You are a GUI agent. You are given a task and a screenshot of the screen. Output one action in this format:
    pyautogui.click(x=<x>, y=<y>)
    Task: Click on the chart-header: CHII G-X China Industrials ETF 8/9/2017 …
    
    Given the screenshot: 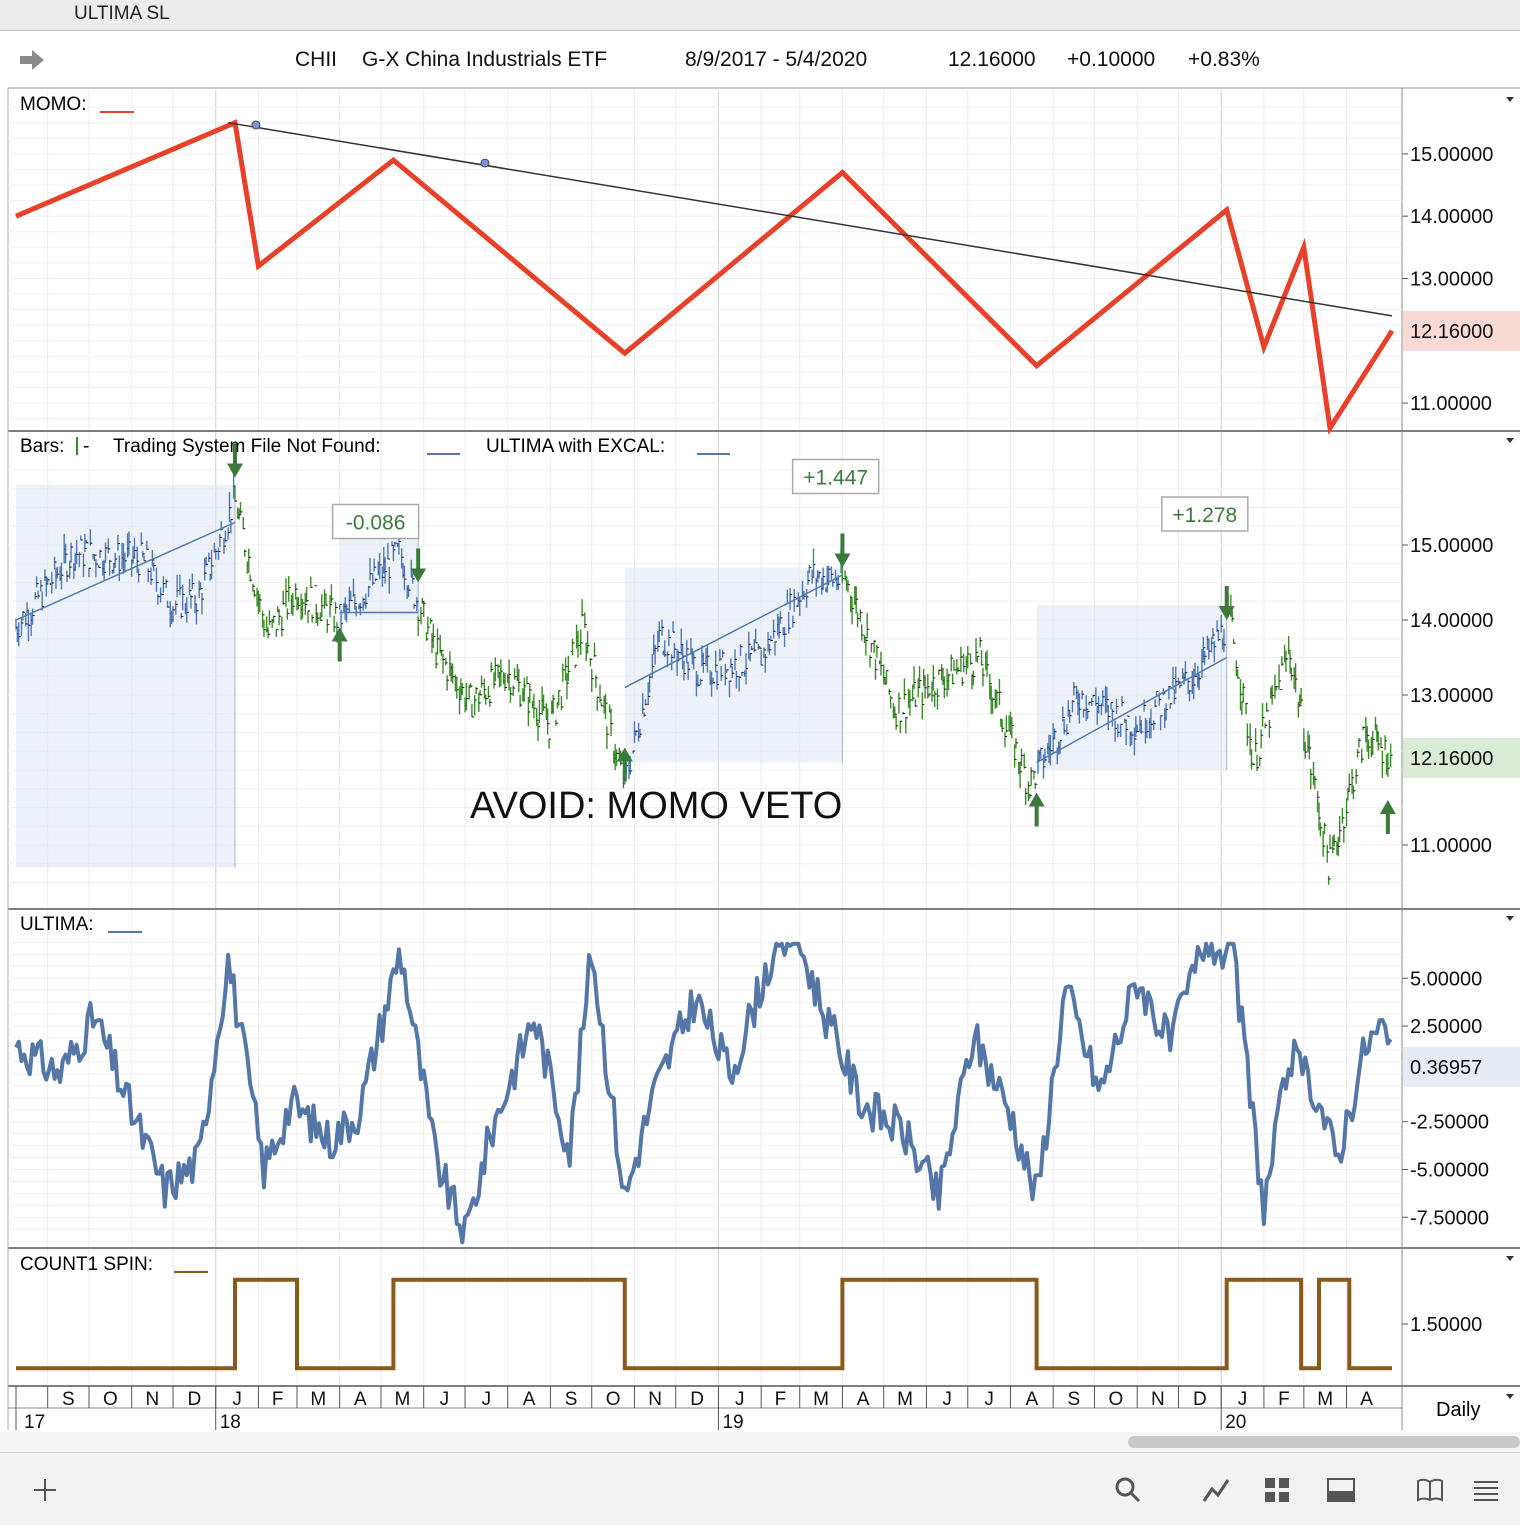 What is the action you would take?
    pyautogui.click(x=760, y=61)
    